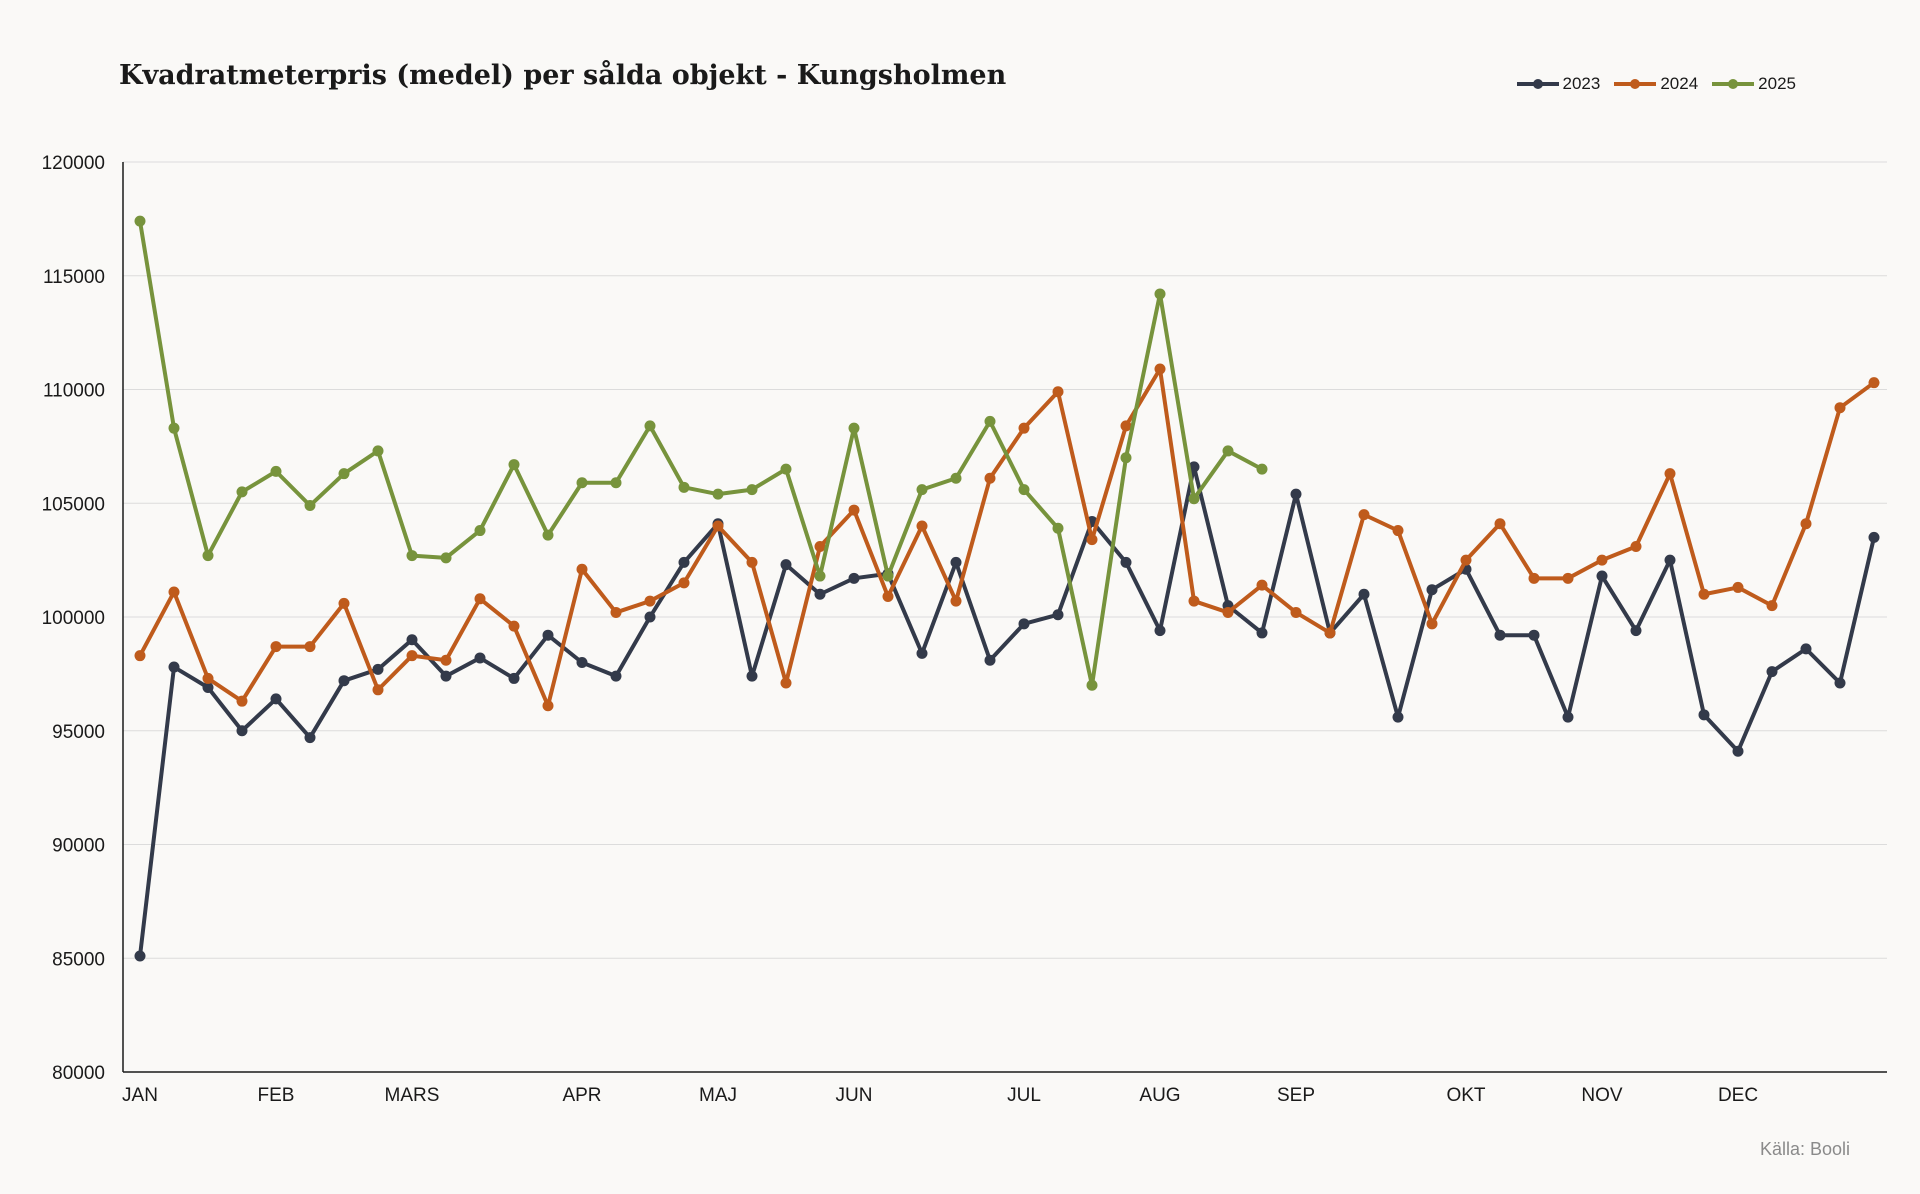 Image resolution: width=1920 pixels, height=1194 pixels. What do you see at coordinates (78, 959) in the screenshot?
I see `y-tick-label: 85000` at bounding box center [78, 959].